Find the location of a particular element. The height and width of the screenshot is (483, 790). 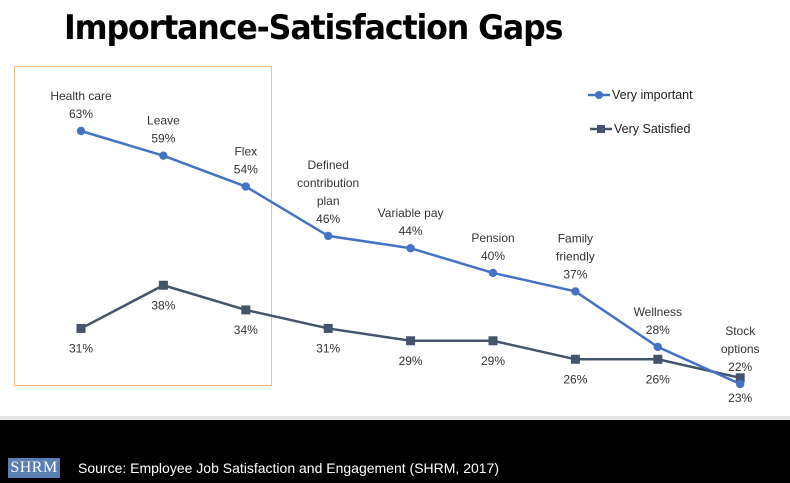

data-label-very-satisfied: 23% is located at coordinates (740, 398).